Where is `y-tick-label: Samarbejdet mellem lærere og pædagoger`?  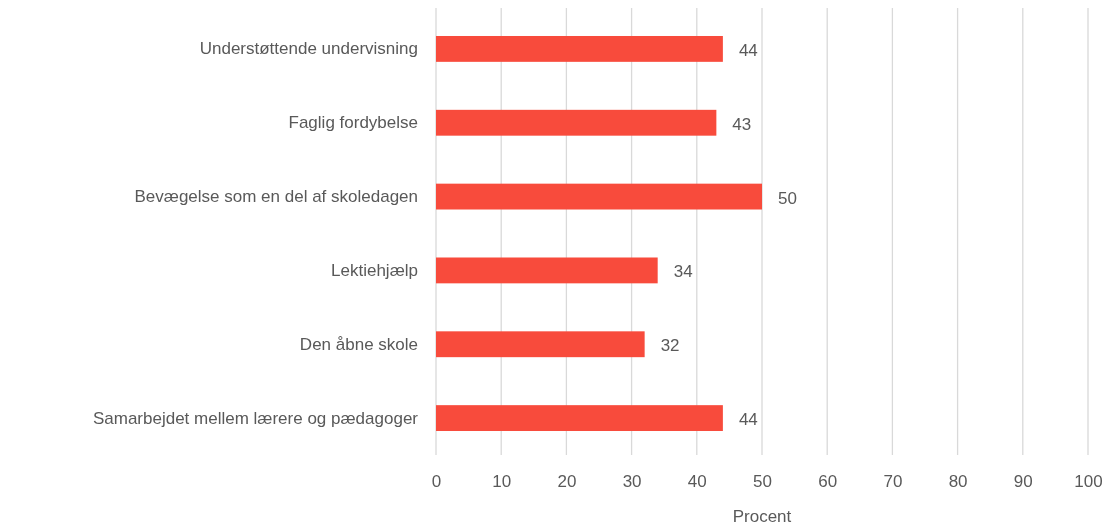 y-tick-label: Samarbejdet mellem lærere og pædagoger is located at coordinates (255, 418).